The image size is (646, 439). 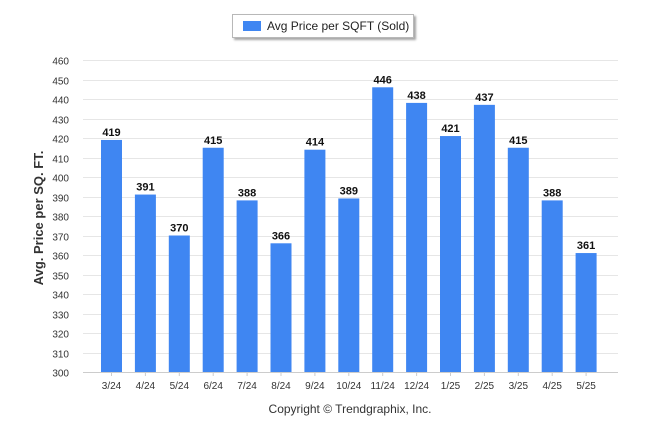 What do you see at coordinates (247, 386) in the screenshot?
I see `x-tick-label: 7/24` at bounding box center [247, 386].